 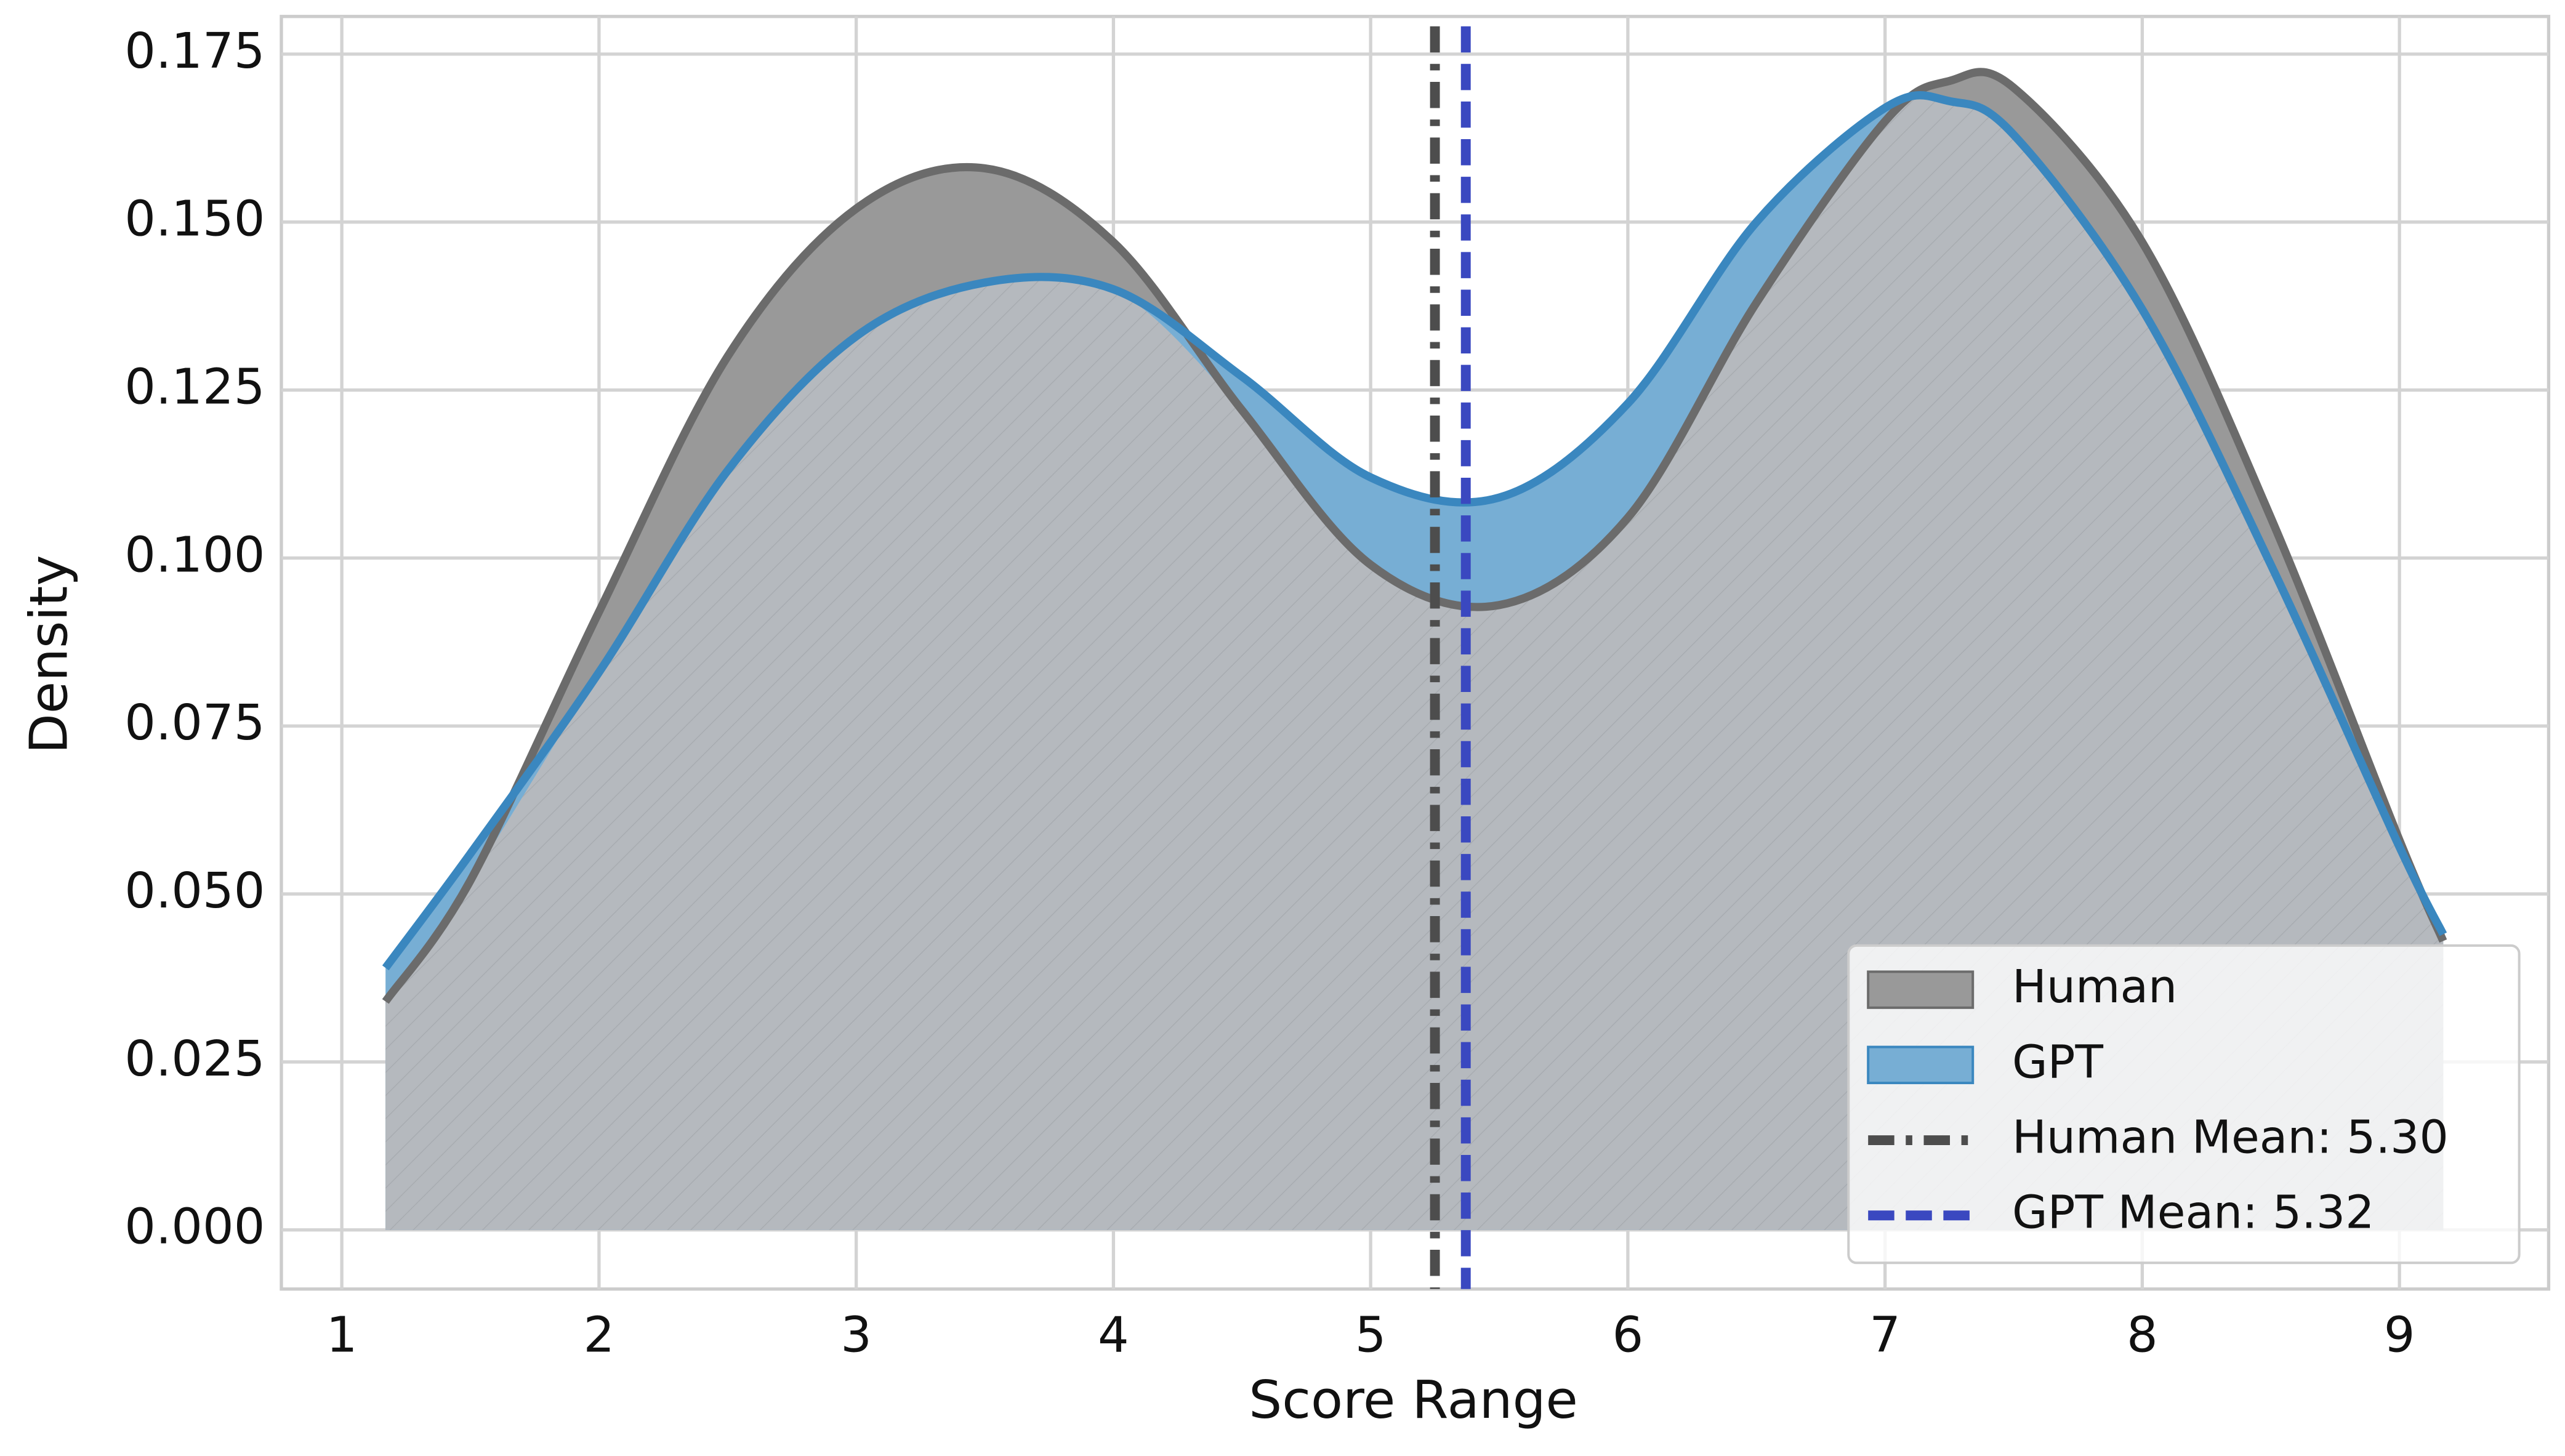 What do you see at coordinates (1371, 1335) in the screenshot?
I see `x-tick-label: 5` at bounding box center [1371, 1335].